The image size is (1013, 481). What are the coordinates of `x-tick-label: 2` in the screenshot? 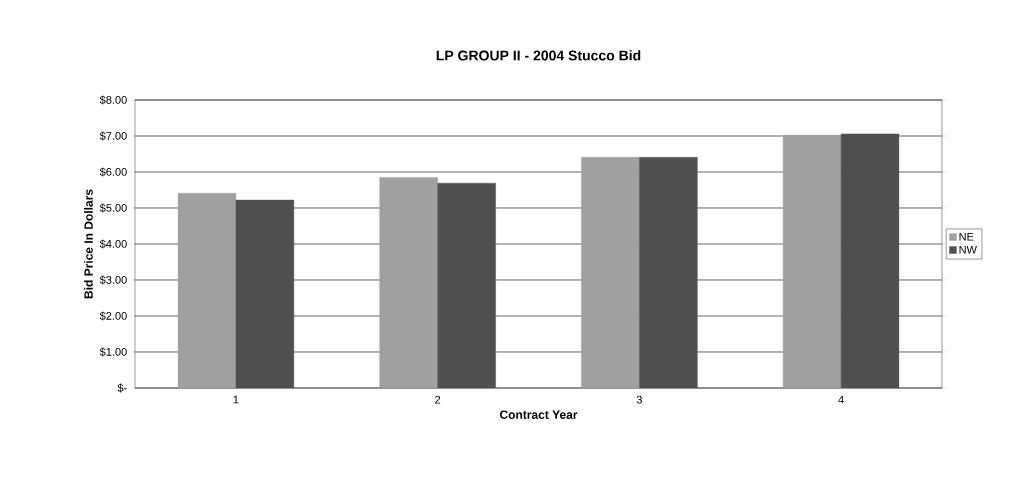 It's located at (438, 399).